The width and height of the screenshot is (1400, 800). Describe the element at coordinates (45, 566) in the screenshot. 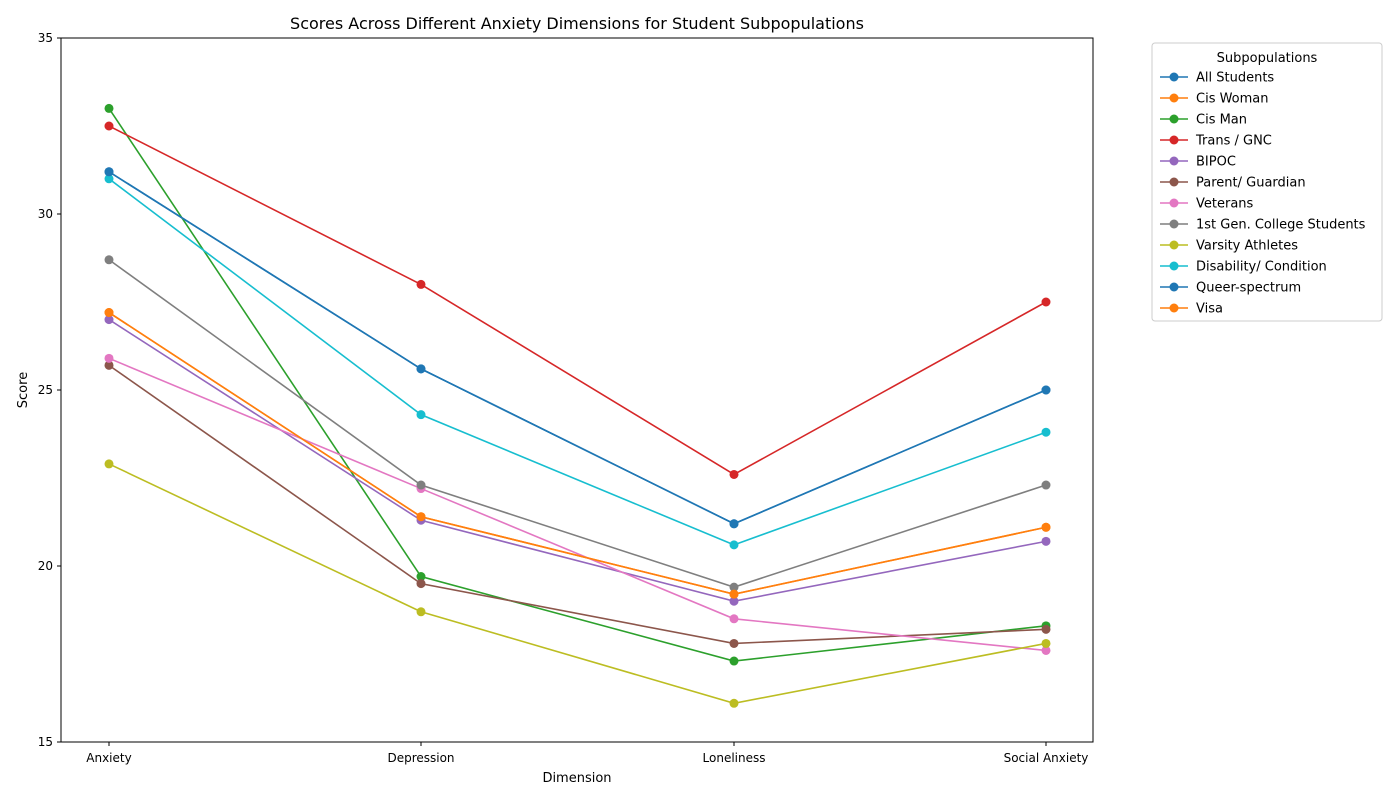

I see `y-tick-label: 20` at that location.